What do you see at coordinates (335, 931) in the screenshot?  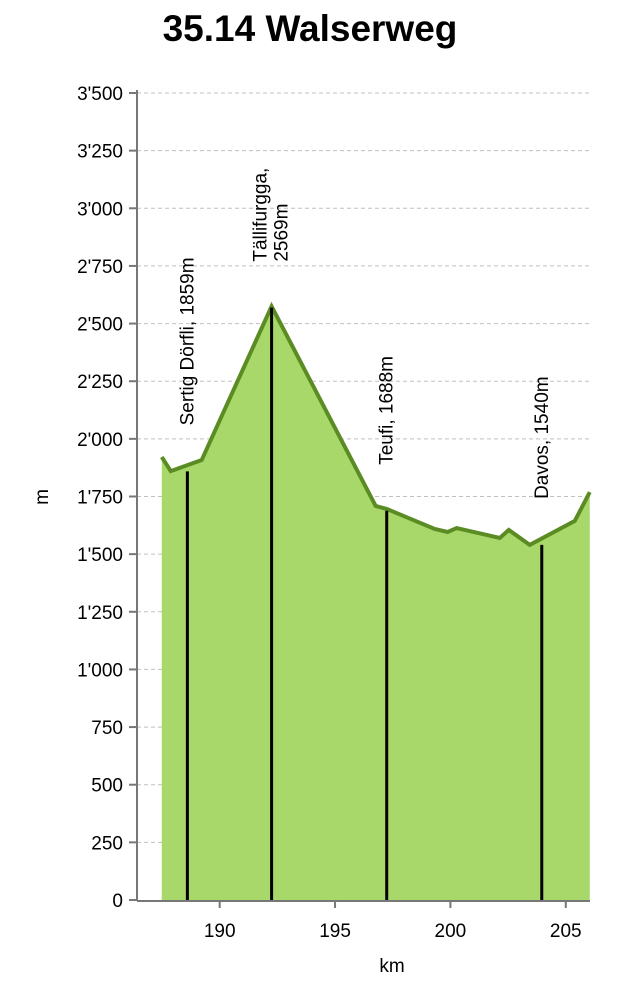 I see `x-tick-label: 195` at bounding box center [335, 931].